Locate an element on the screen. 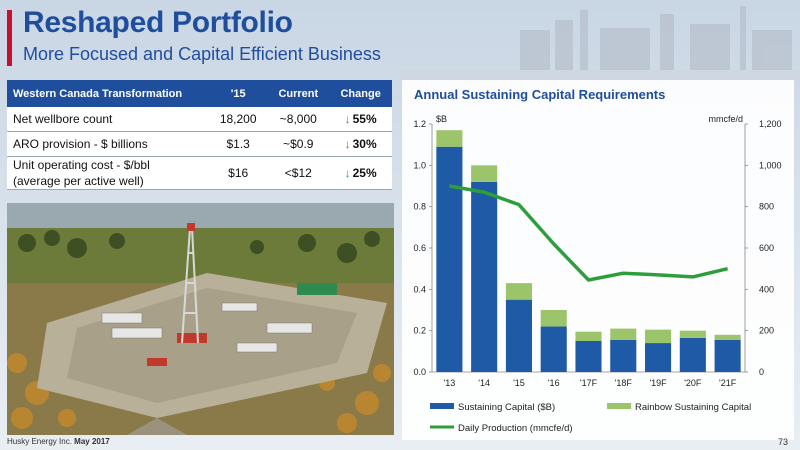  change-cell: ↓ 30% is located at coordinates (360, 144).